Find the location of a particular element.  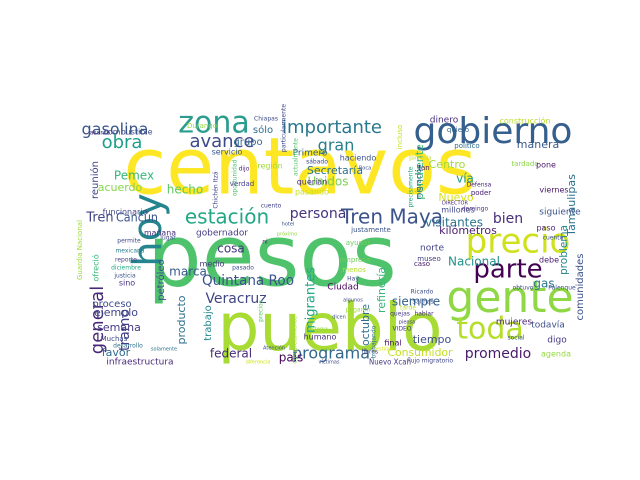

word-cloud-word: obtuvo is located at coordinates (523, 288).